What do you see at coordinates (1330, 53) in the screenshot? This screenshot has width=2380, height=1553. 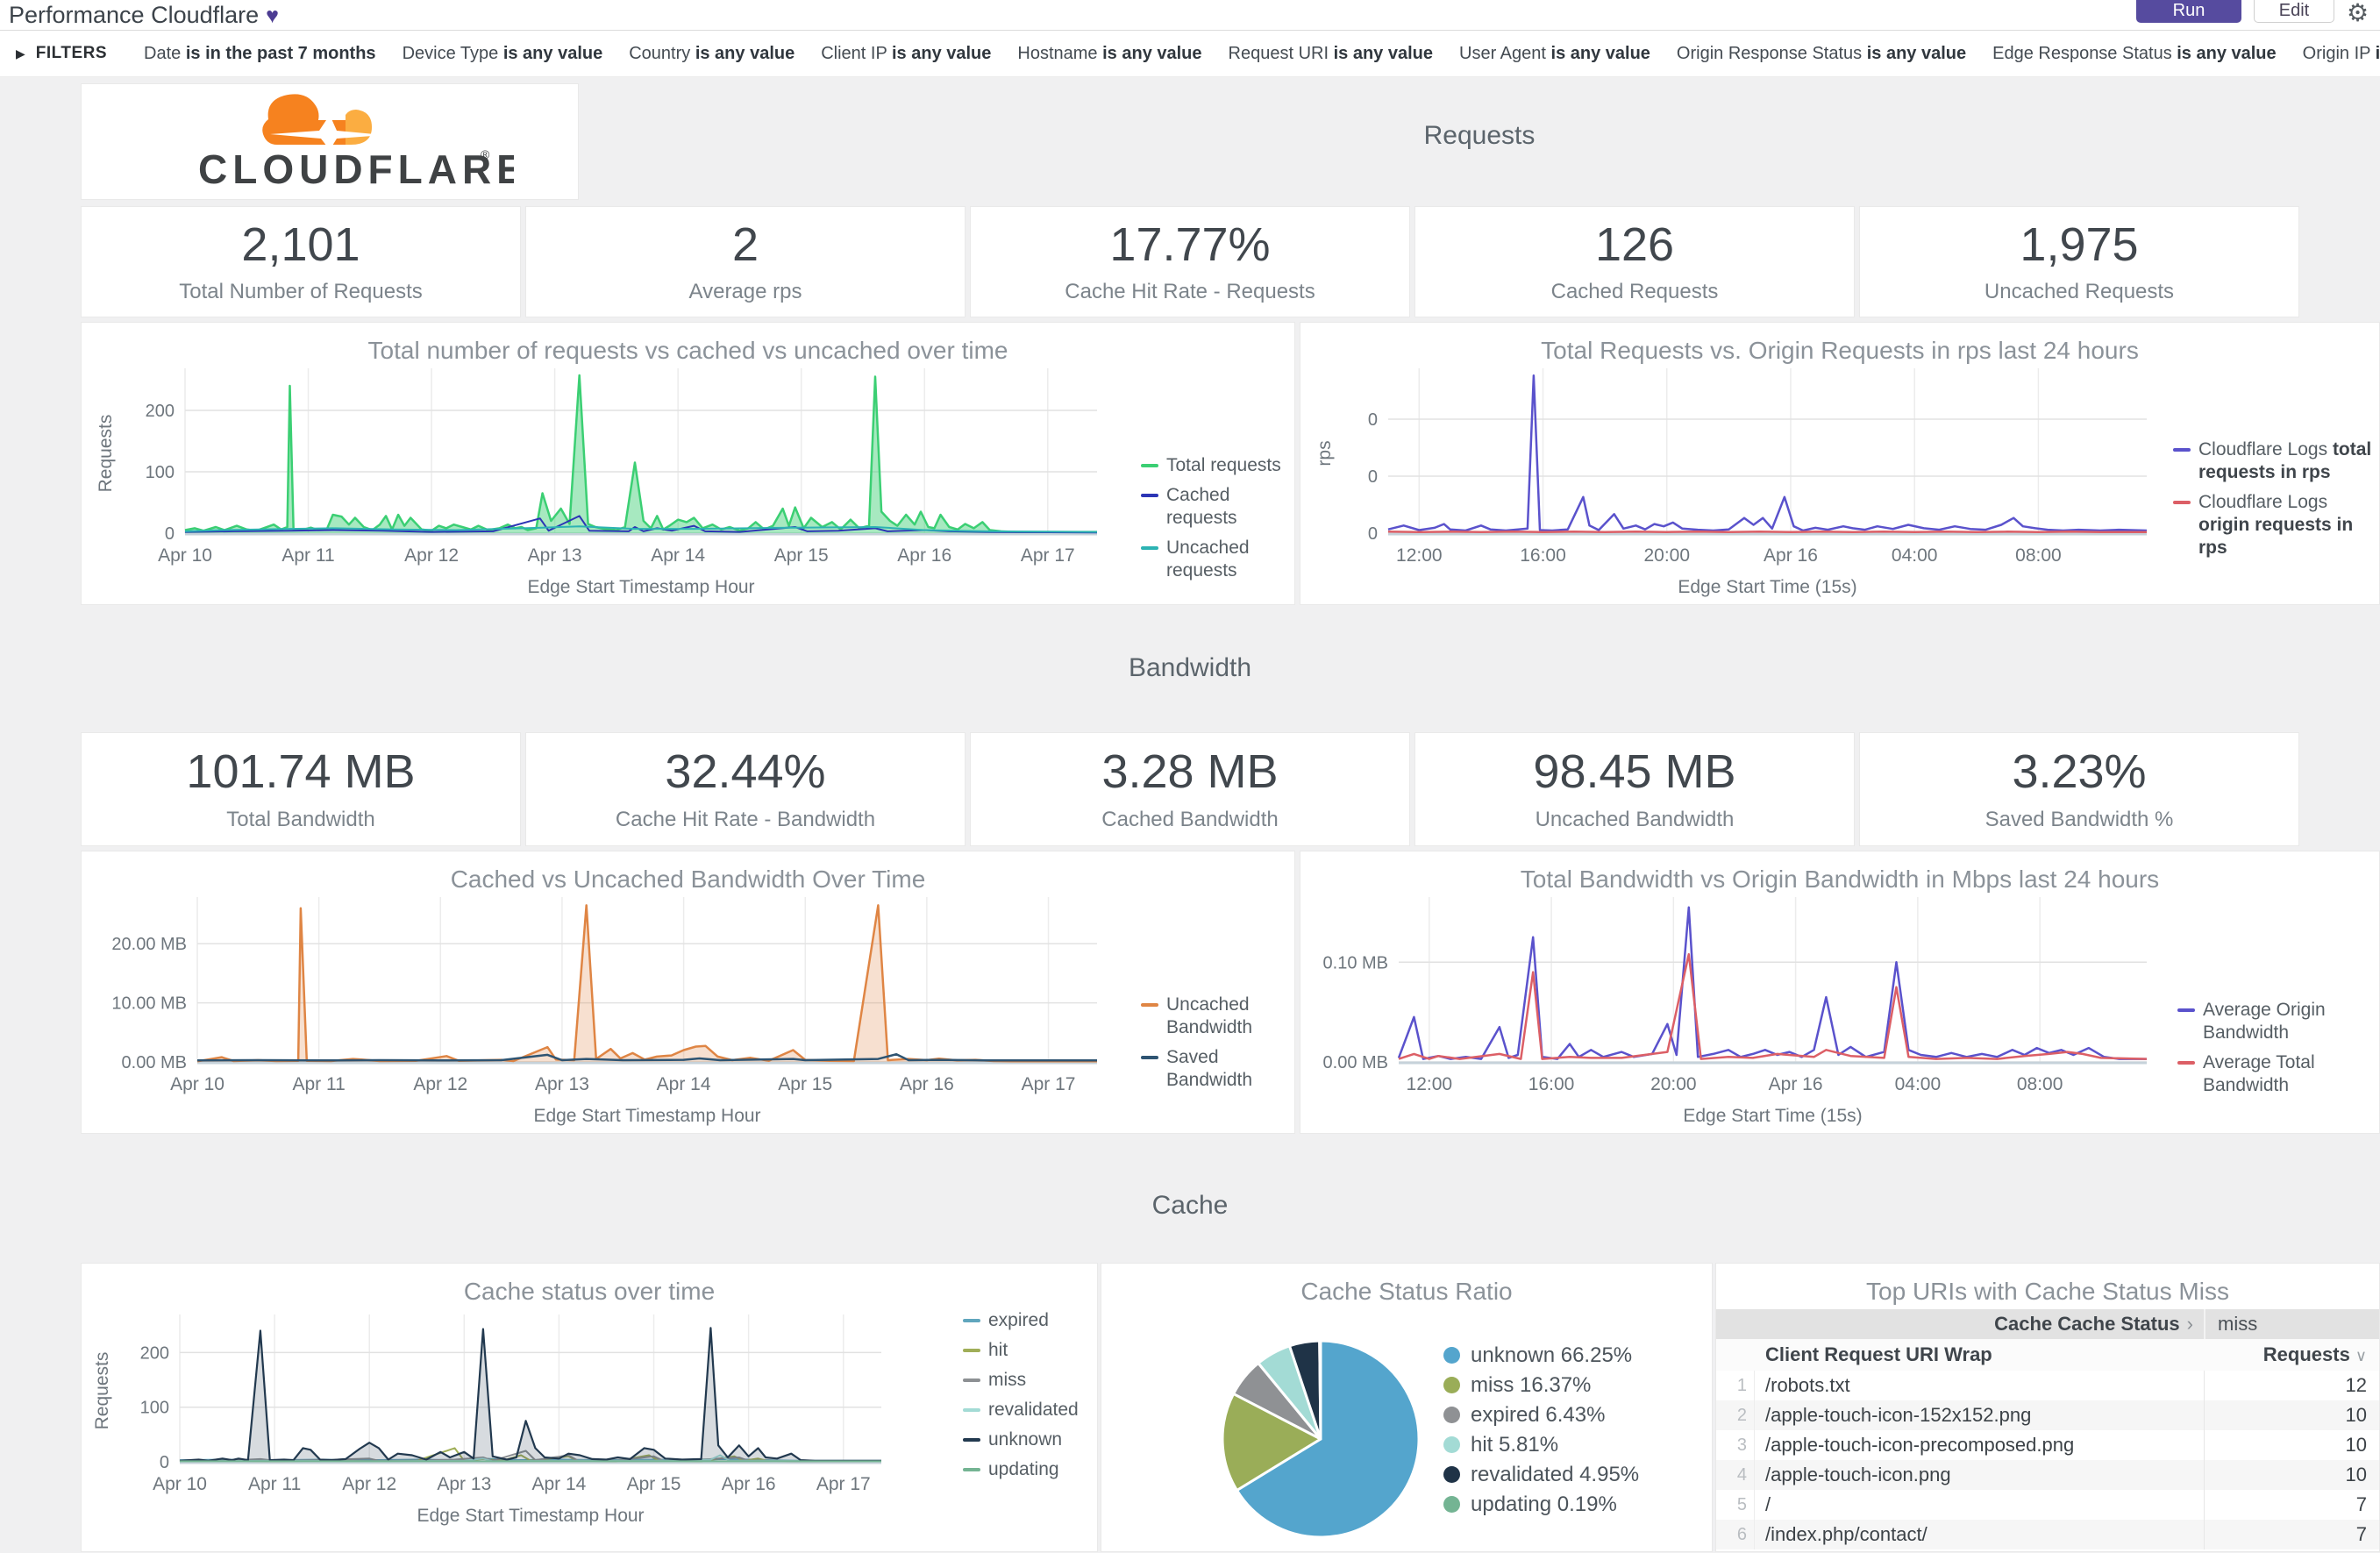 I see `filter-request-uri: Request URI is any value` at bounding box center [1330, 53].